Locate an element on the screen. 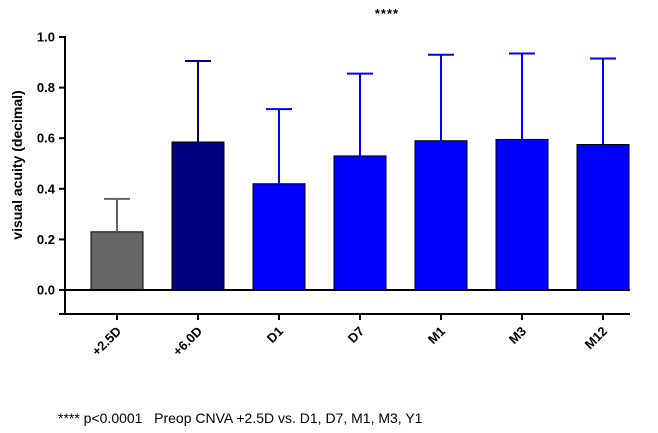 The height and width of the screenshot is (433, 658). x-tick-label: M12 is located at coordinates (596, 338).